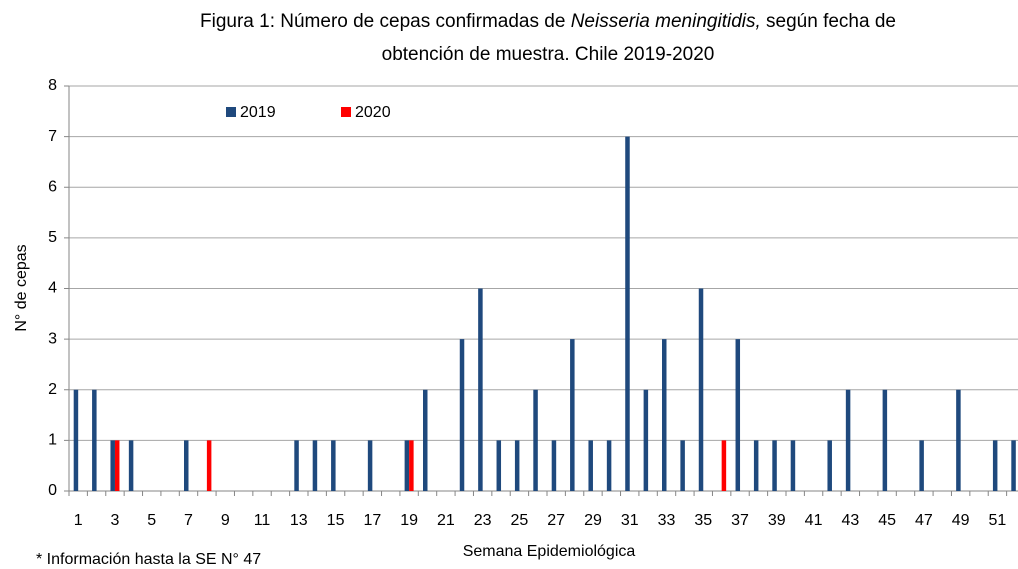 This screenshot has width=1018, height=569. I want to click on y-tick-label: 3, so click(52, 338).